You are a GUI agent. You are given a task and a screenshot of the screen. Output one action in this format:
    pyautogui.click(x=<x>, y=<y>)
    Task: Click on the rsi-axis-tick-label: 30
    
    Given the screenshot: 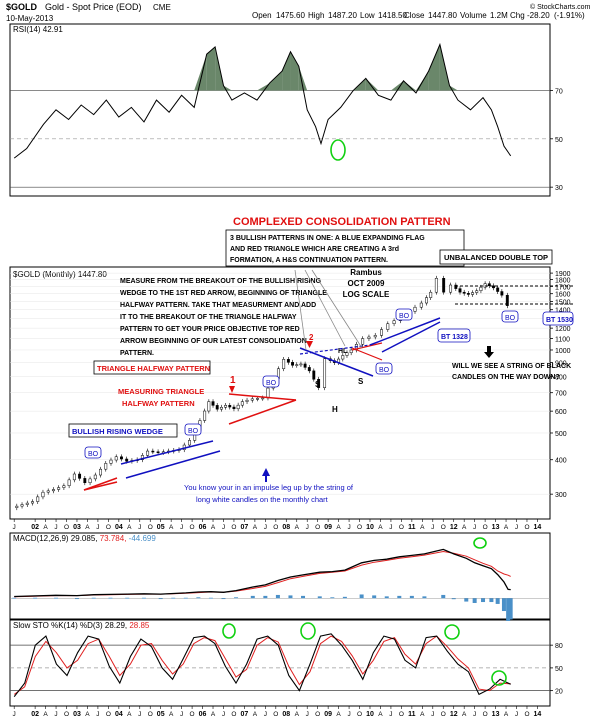 What is the action you would take?
    pyautogui.click(x=559, y=188)
    